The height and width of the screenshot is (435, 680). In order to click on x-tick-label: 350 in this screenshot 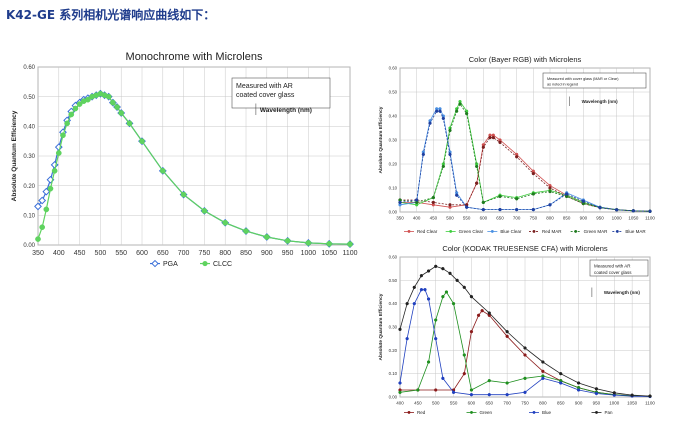, I will do `click(38, 253)`.